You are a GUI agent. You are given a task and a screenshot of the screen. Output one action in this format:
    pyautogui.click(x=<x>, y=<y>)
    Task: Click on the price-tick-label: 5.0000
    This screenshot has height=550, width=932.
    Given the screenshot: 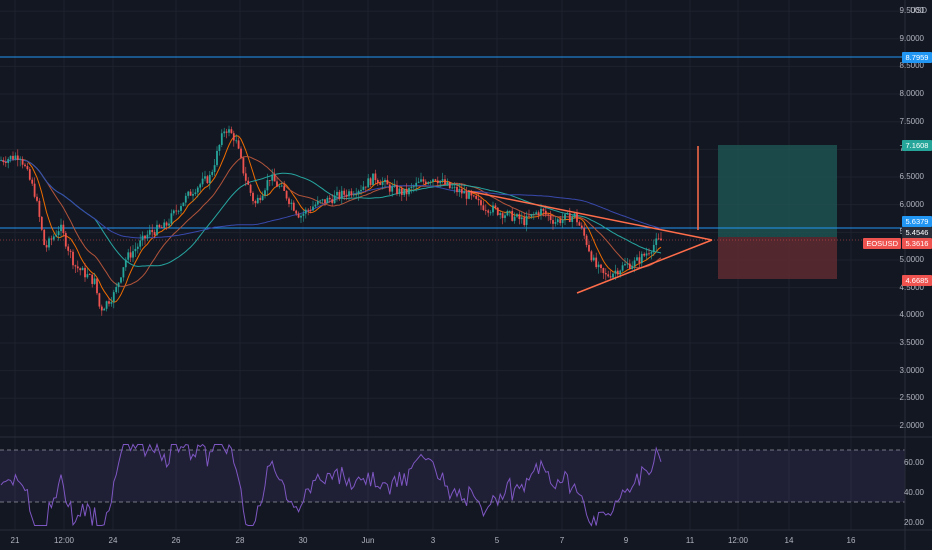 What is the action you would take?
    pyautogui.click(x=911, y=259)
    